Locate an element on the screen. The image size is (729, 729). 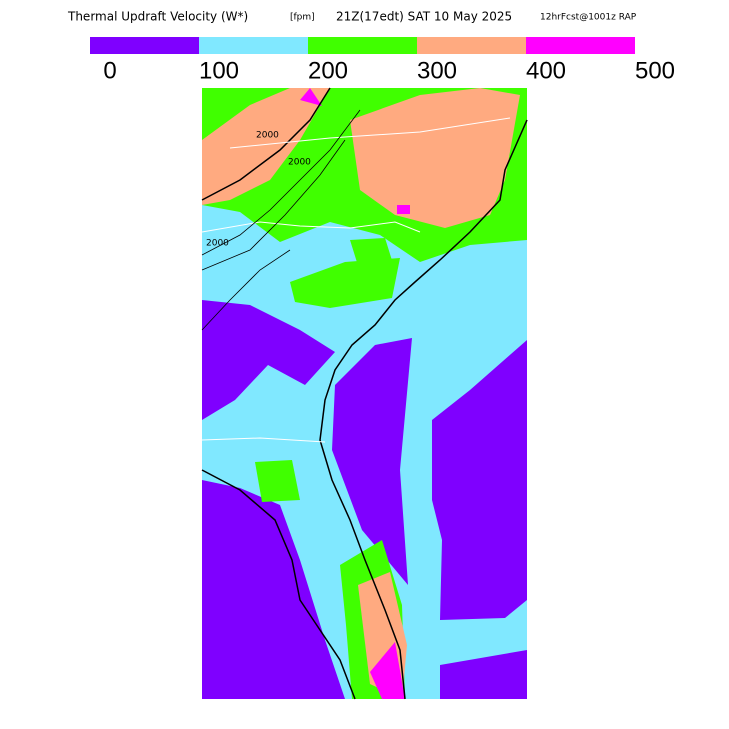
units: [fpm] is located at coordinates (302, 18).